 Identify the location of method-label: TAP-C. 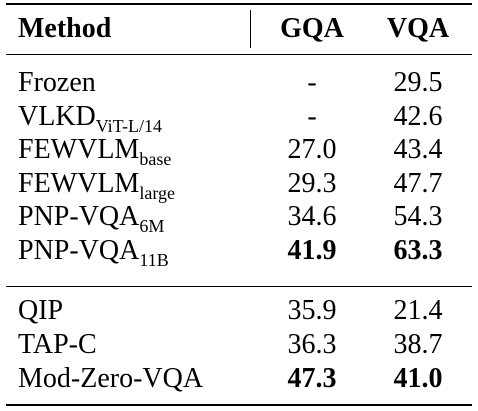
(57, 344).